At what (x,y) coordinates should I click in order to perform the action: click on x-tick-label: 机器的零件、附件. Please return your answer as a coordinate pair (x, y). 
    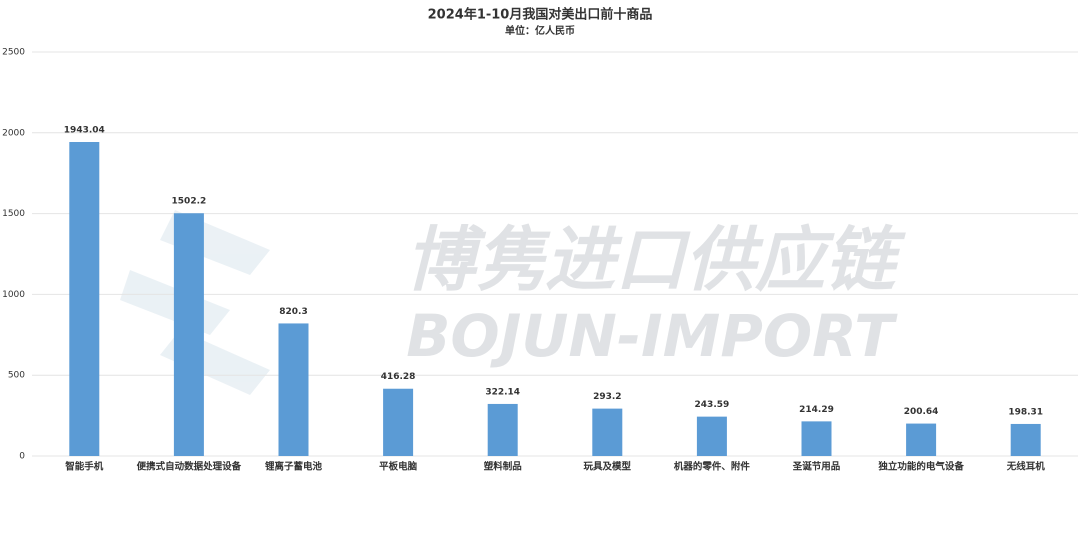
    Looking at the image, I should click on (712, 467).